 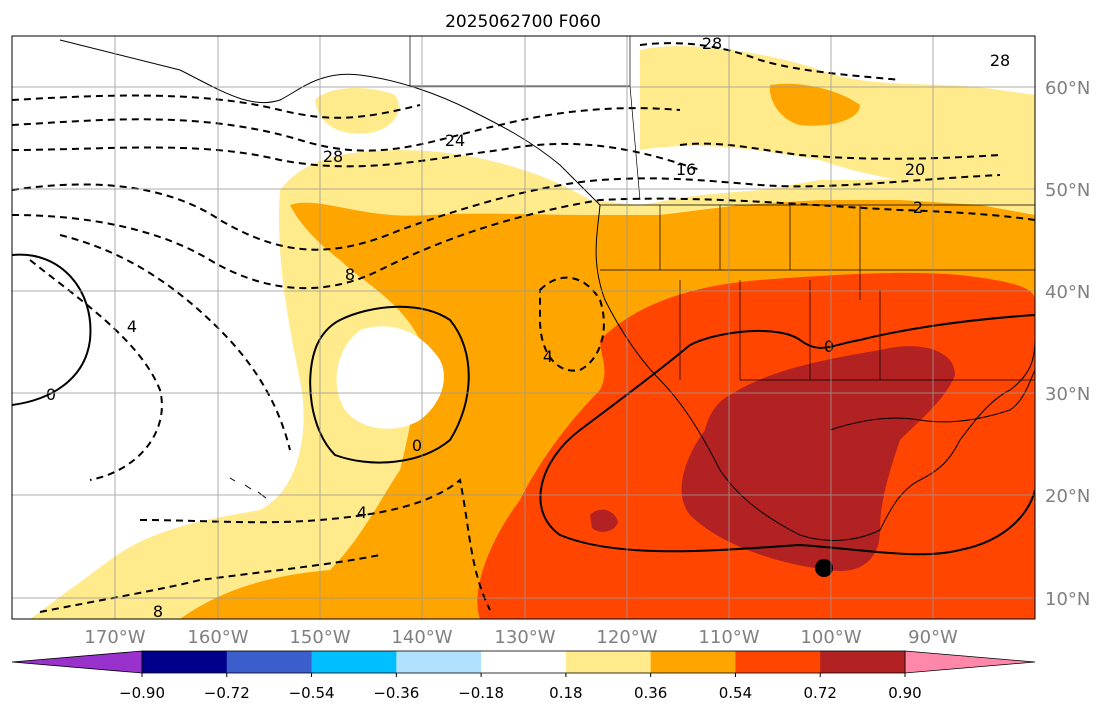 I want to click on anomaly-band-0.18-0.36-north, so click(x=837, y=123).